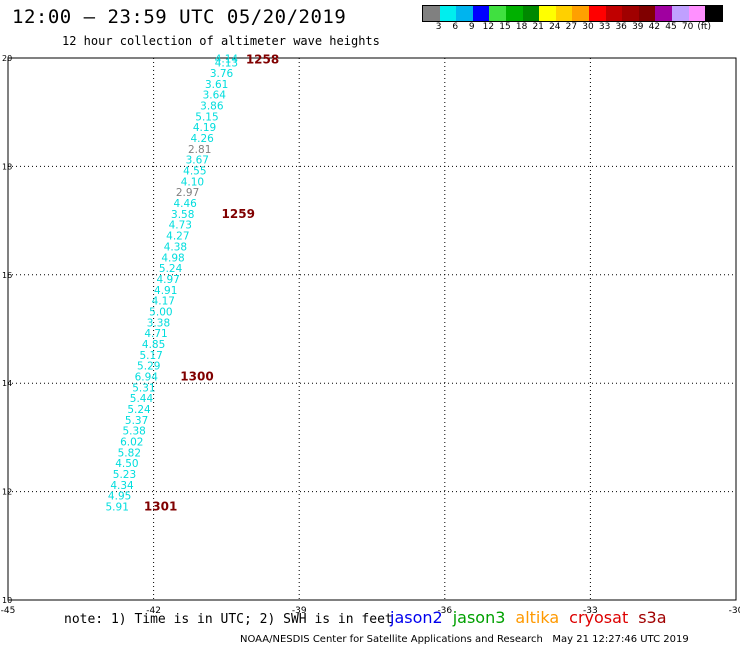 The height and width of the screenshot is (650, 740). I want to click on x-tick-label: -30, so click(734, 611).